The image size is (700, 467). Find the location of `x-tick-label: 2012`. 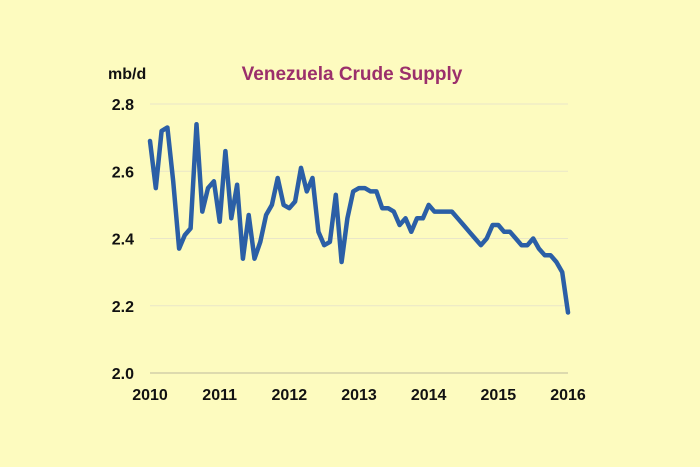

x-tick-label: 2012 is located at coordinates (290, 395).